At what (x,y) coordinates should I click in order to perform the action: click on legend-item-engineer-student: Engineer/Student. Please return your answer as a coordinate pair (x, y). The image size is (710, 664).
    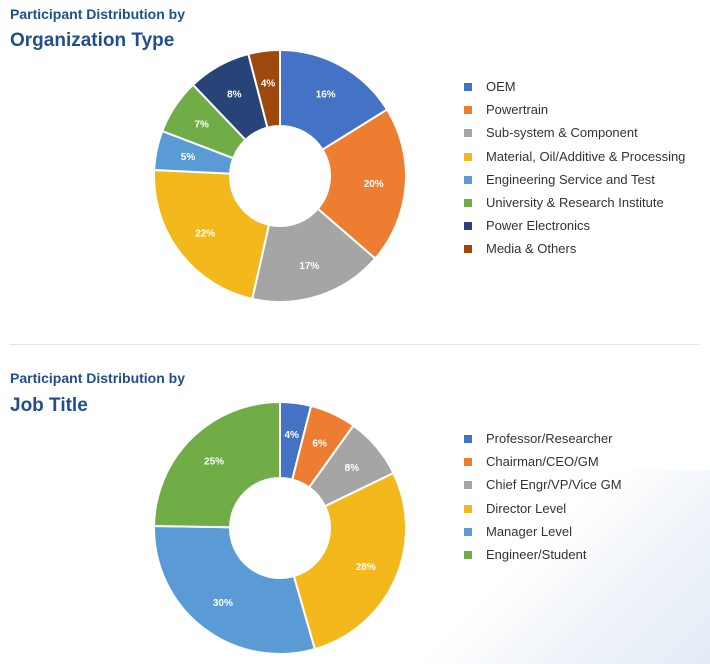
    Looking at the image, I should click on (542, 558).